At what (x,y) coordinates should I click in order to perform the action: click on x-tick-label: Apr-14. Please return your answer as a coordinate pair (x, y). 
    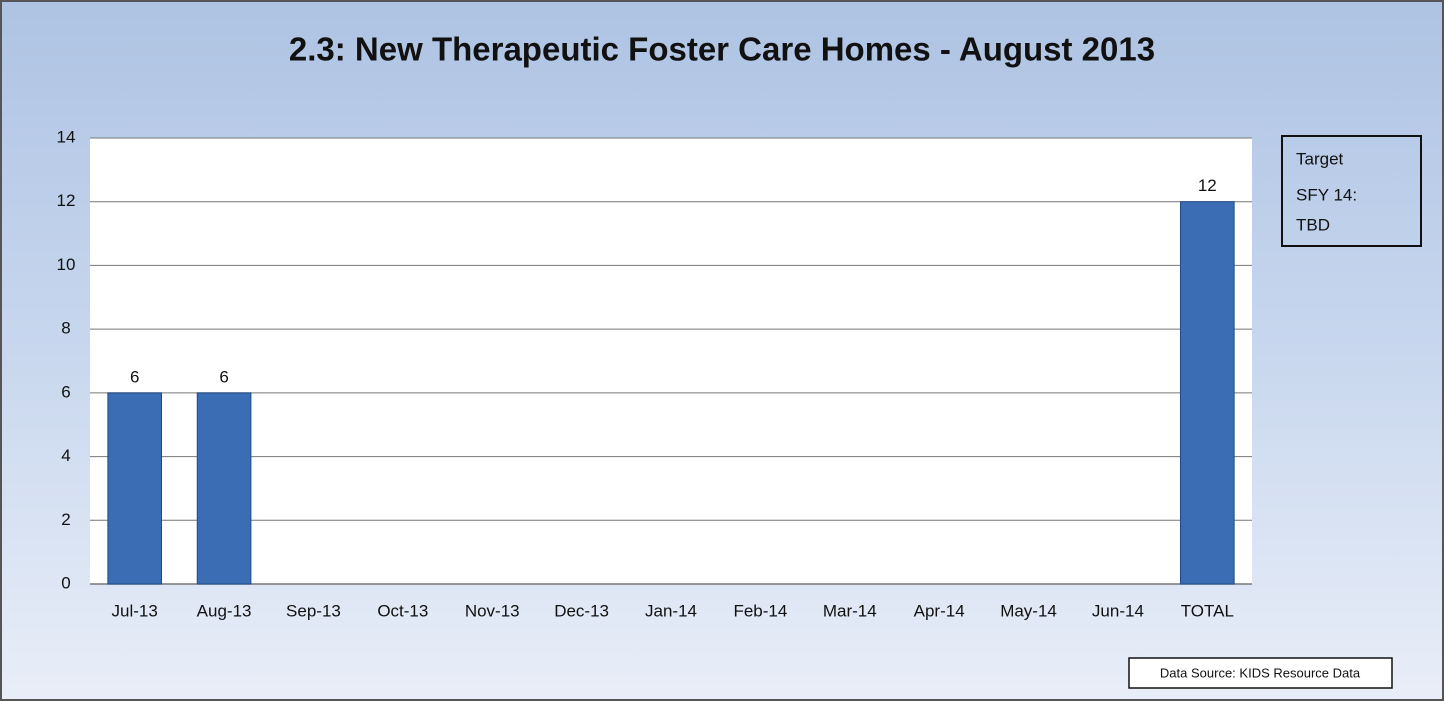
    Looking at the image, I should click on (939, 610).